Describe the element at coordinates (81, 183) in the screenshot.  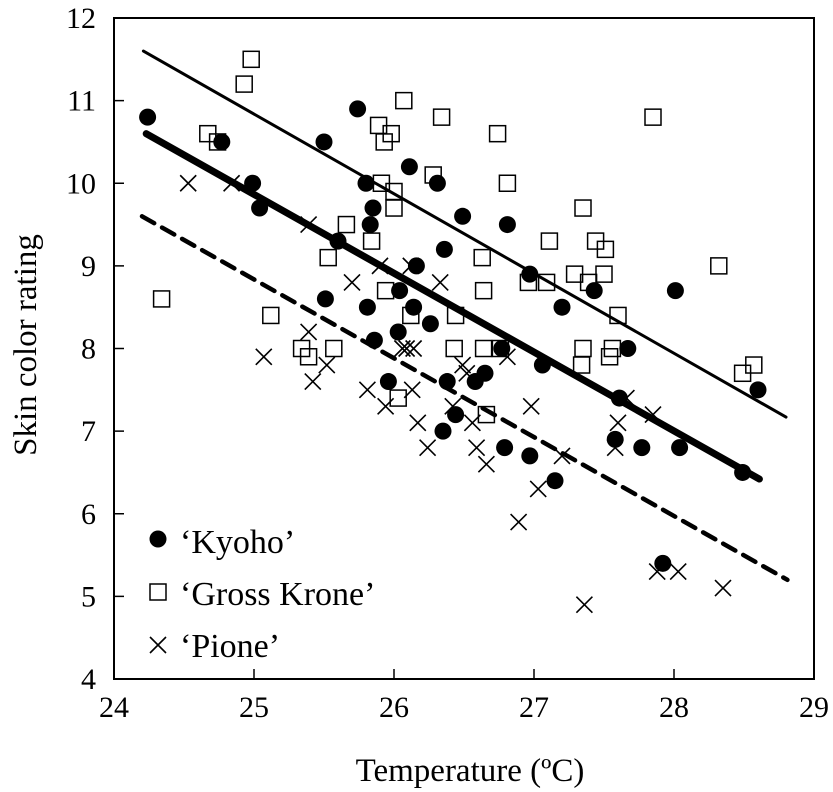
I see `y-tick-label: 10` at that location.